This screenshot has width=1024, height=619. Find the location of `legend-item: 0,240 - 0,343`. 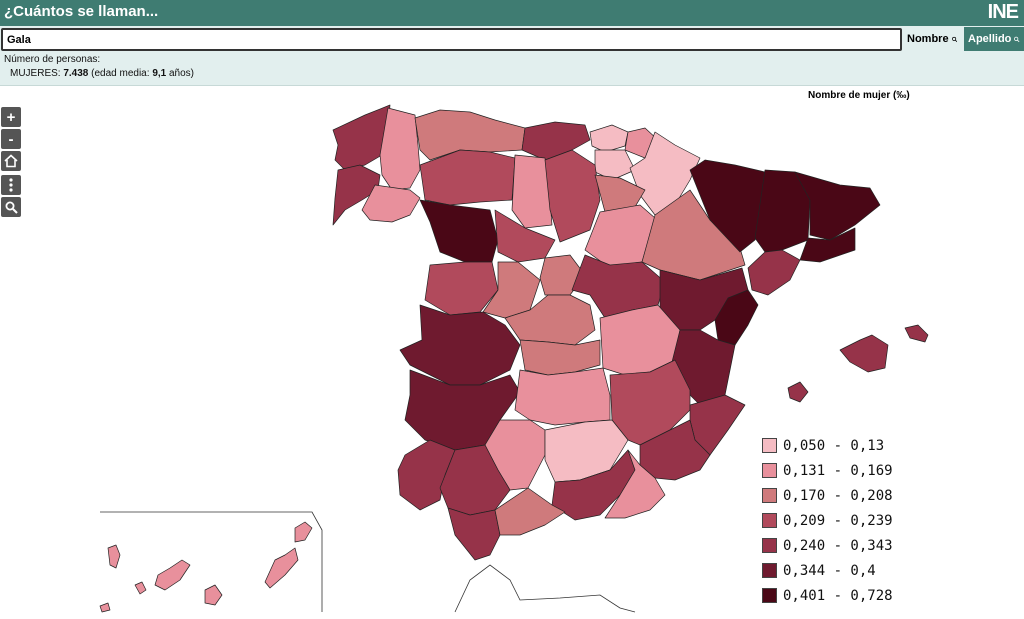

legend-item: 0,240 - 0,343 is located at coordinates (827, 545).